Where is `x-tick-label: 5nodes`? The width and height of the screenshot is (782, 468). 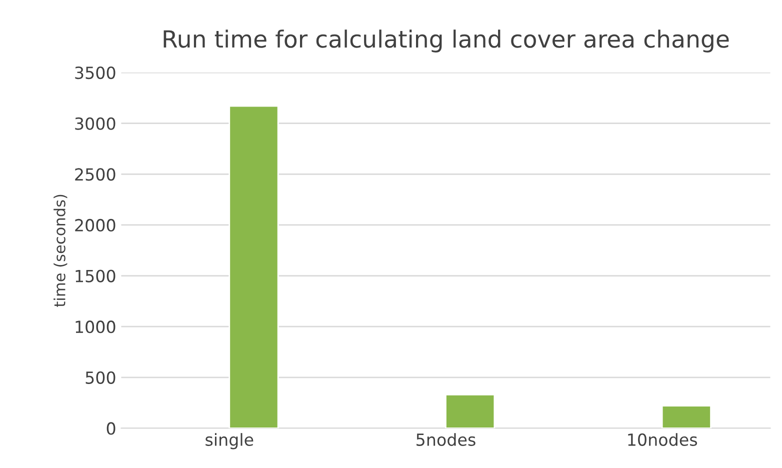
x-tick-label: 5nodes is located at coordinates (446, 439).